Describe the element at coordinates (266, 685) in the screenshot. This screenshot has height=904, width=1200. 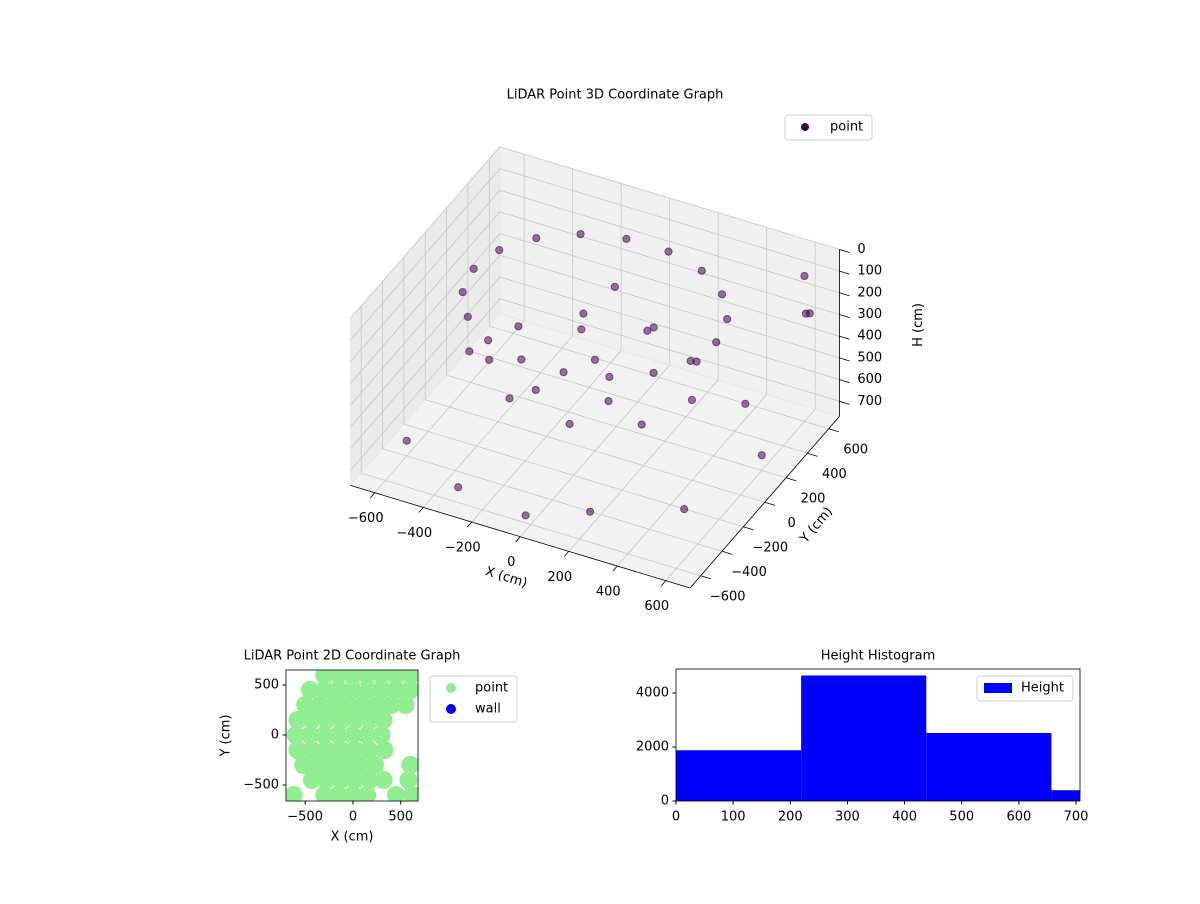
I see `y-tick-label: 500` at that location.